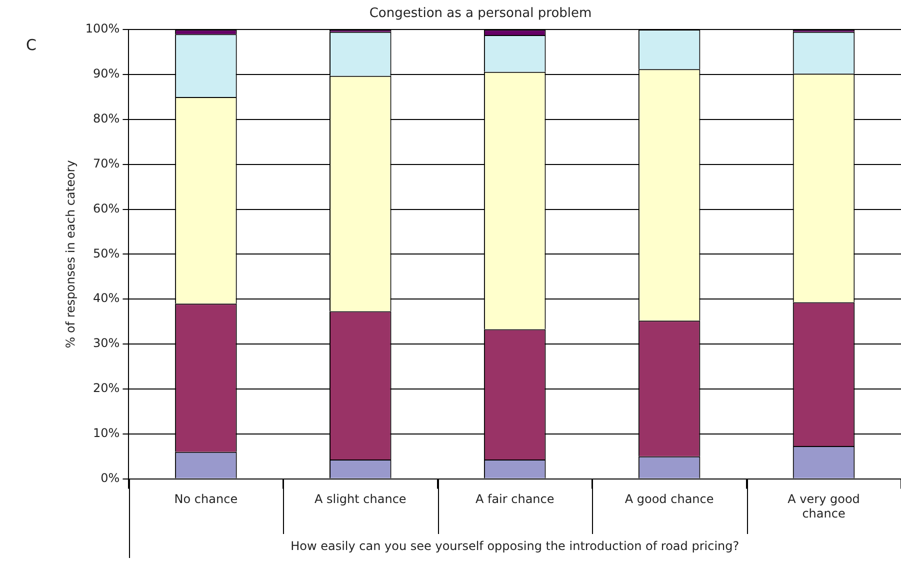 Image resolution: width=901 pixels, height=562 pixels. What do you see at coordinates (824, 506) in the screenshot?
I see `x-tick-label: A very good chance` at bounding box center [824, 506].